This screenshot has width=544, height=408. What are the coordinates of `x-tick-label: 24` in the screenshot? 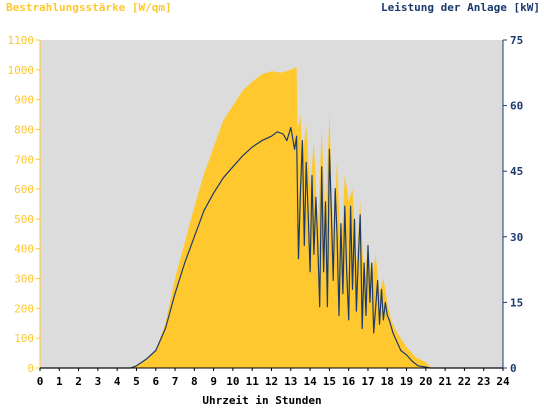 It's located at (503, 381).